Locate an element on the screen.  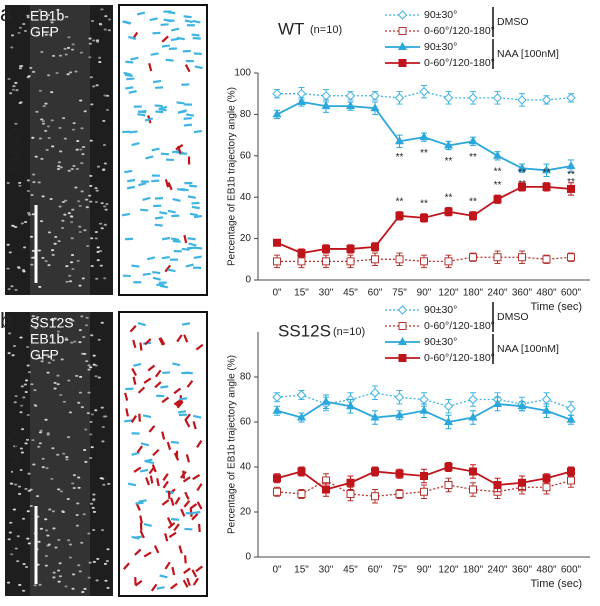
x-tick-label: 45" is located at coordinates (350, 570).